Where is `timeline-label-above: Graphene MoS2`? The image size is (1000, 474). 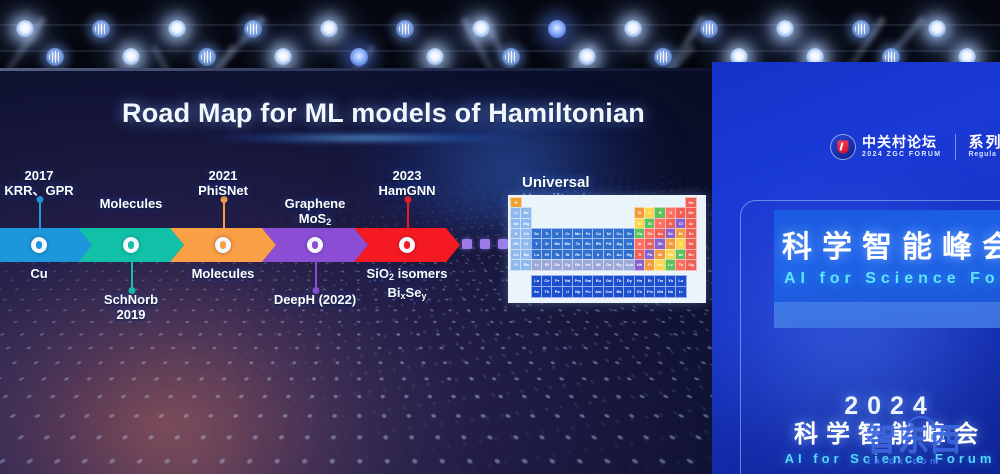 timeline-label-above: Graphene MoS2 is located at coordinates (315, 211).